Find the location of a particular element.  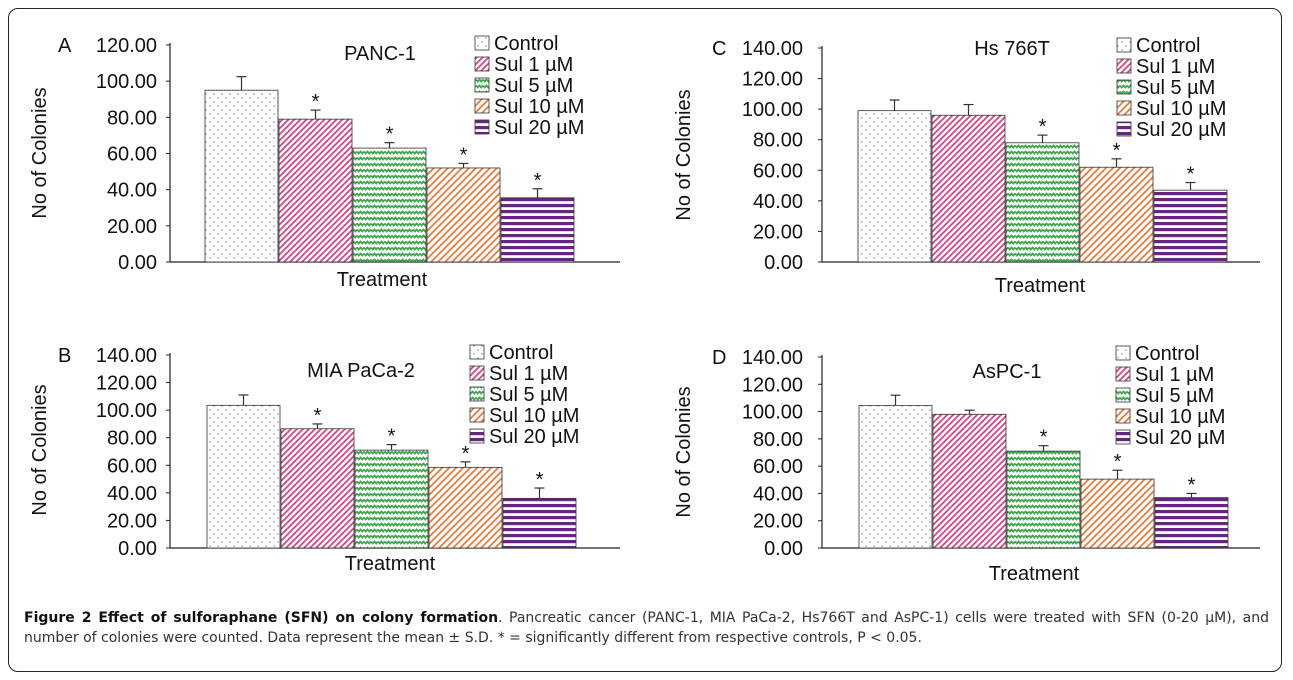

panel-letter: A is located at coordinates (65, 46).